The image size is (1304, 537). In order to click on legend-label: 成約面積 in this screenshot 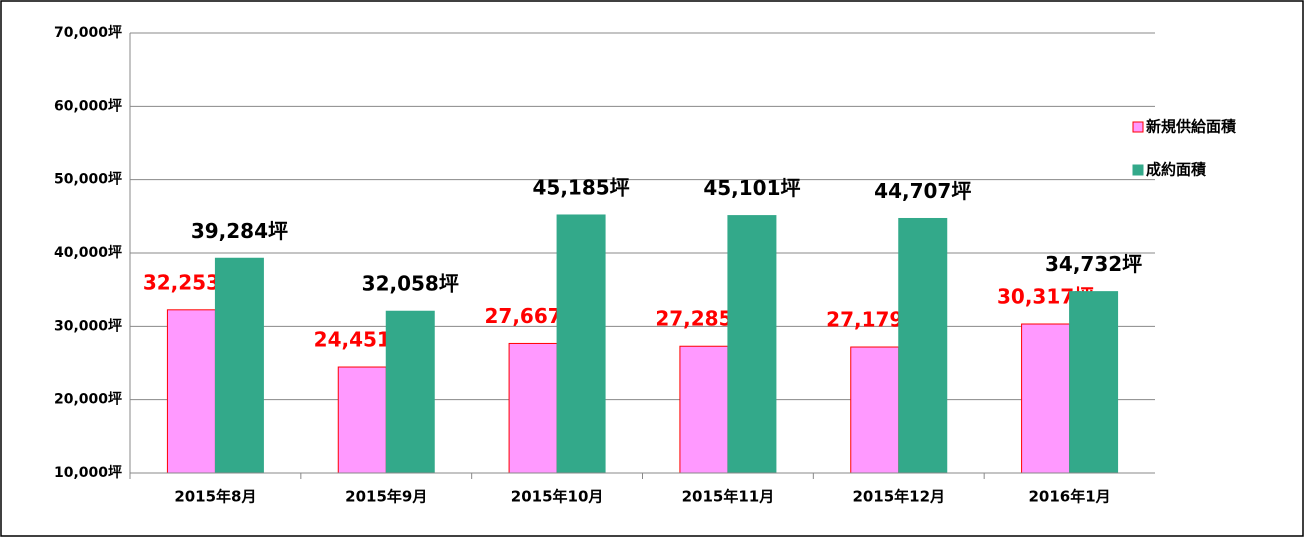, I will do `click(1176, 170)`.